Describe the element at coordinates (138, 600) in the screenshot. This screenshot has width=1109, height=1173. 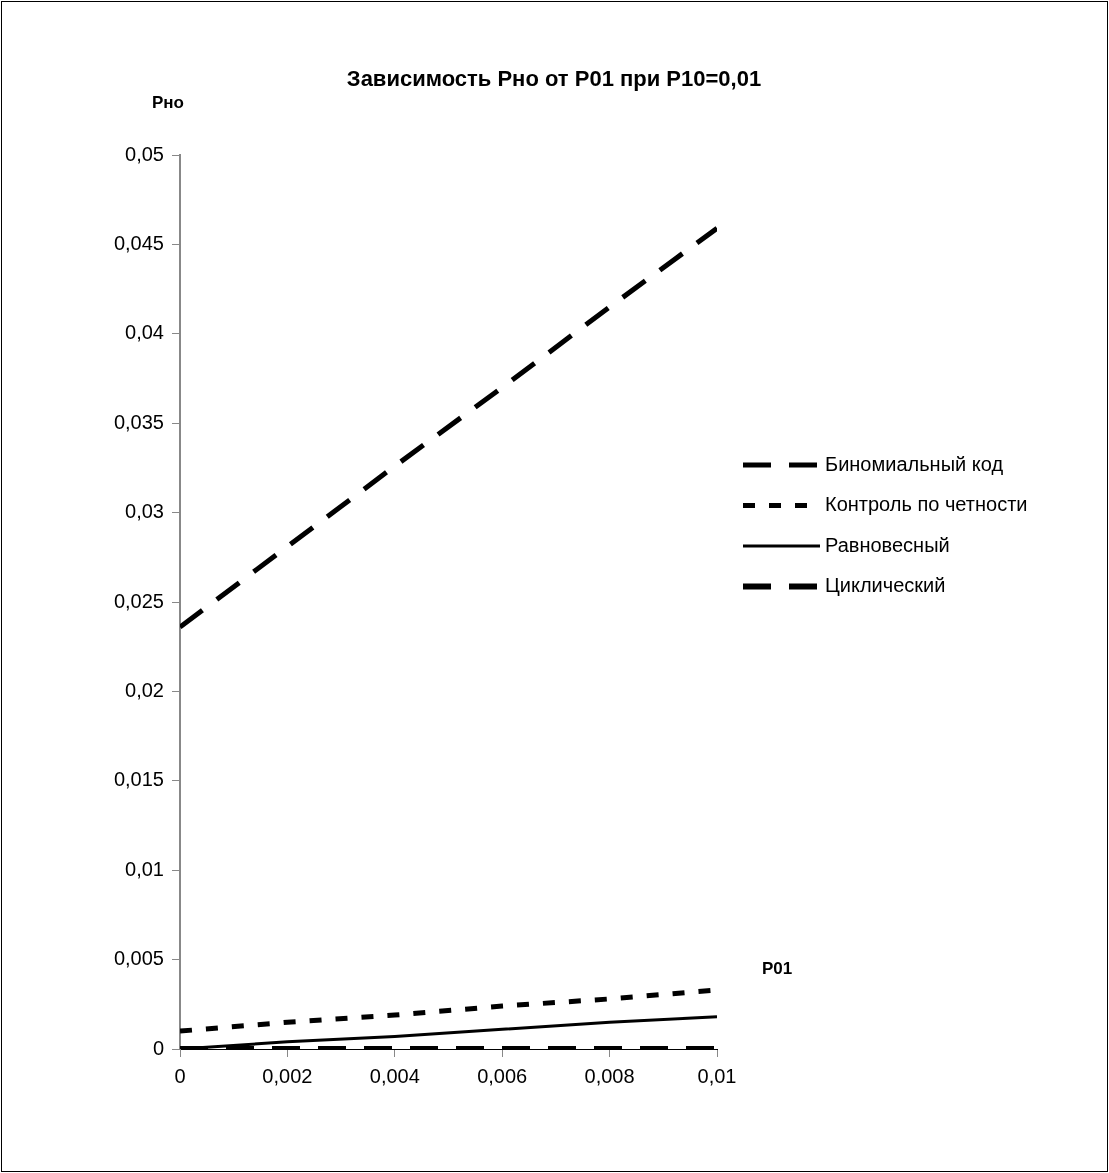
I see `y-tick-label: 0,025` at that location.